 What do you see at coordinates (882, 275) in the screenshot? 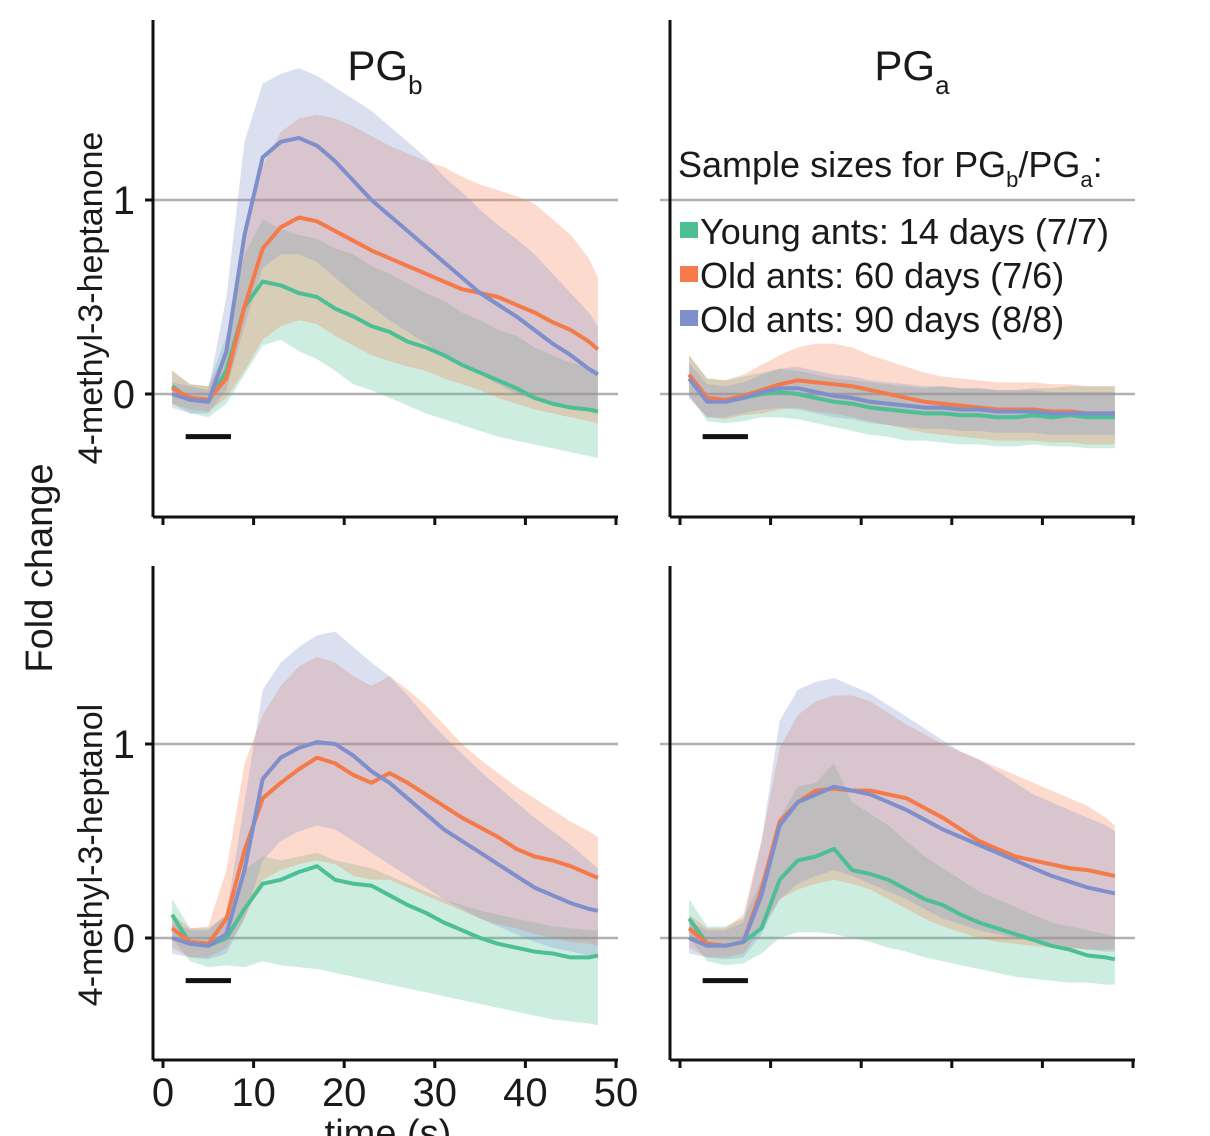
I see `legend-label-60: Old ants: 60 days (7/6)` at bounding box center [882, 275].